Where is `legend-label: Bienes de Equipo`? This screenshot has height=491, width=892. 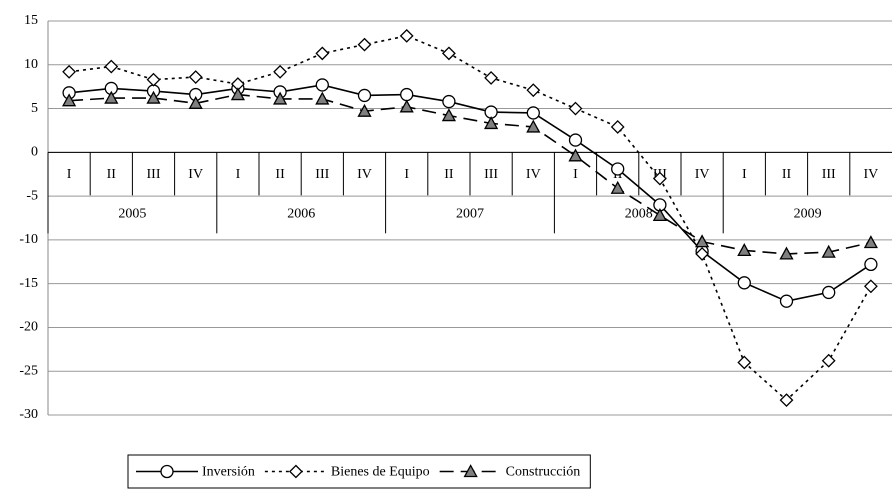
legend-label: Bienes de Equipo is located at coordinates (380, 472).